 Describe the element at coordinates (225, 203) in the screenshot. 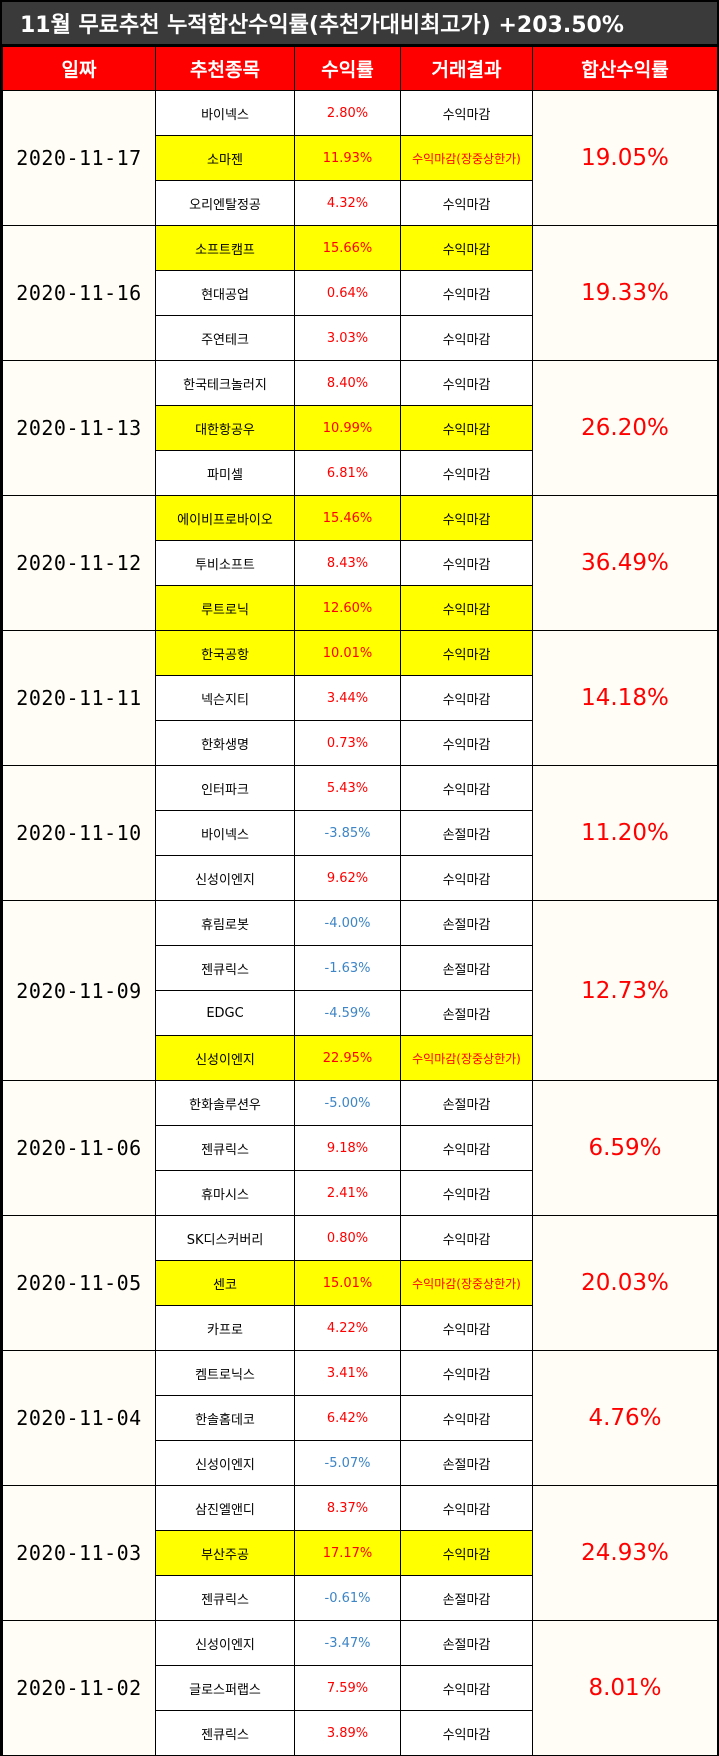

I see `stock-name-cell: 오리엔탈정공` at that location.